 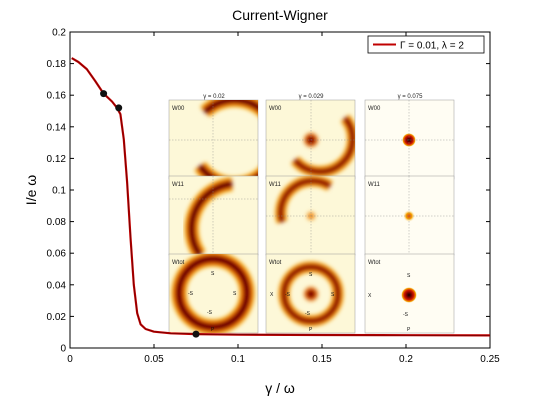 What do you see at coordinates (280, 388) in the screenshot?
I see `x-axis-label: γ / ω` at bounding box center [280, 388].